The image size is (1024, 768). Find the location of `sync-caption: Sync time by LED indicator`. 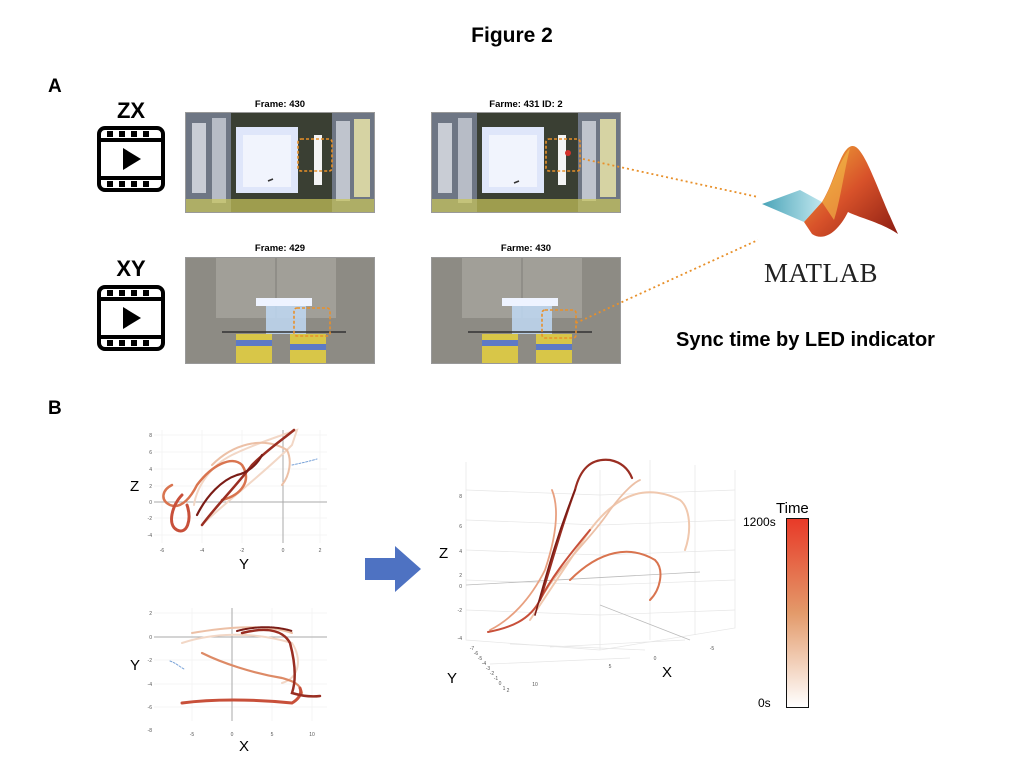

sync-caption: Sync time by LED indicator is located at coordinates (805, 340).